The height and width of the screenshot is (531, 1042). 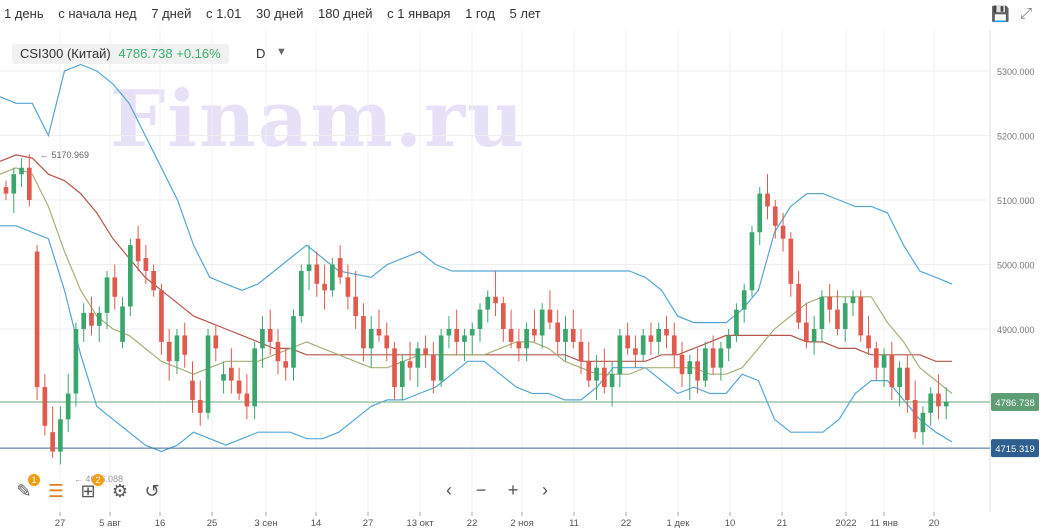 I want to click on zoom-out-icon: −, so click(x=481, y=490).